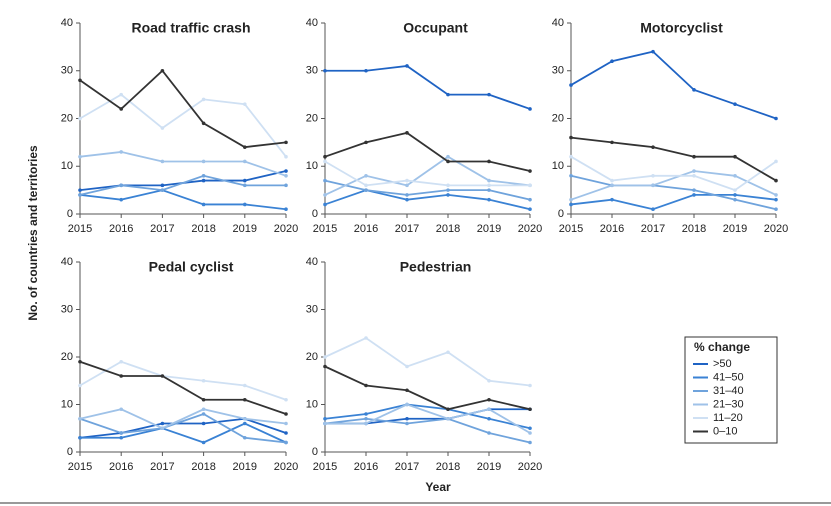  I want to click on x-tick-label: 2015, so click(571, 229).